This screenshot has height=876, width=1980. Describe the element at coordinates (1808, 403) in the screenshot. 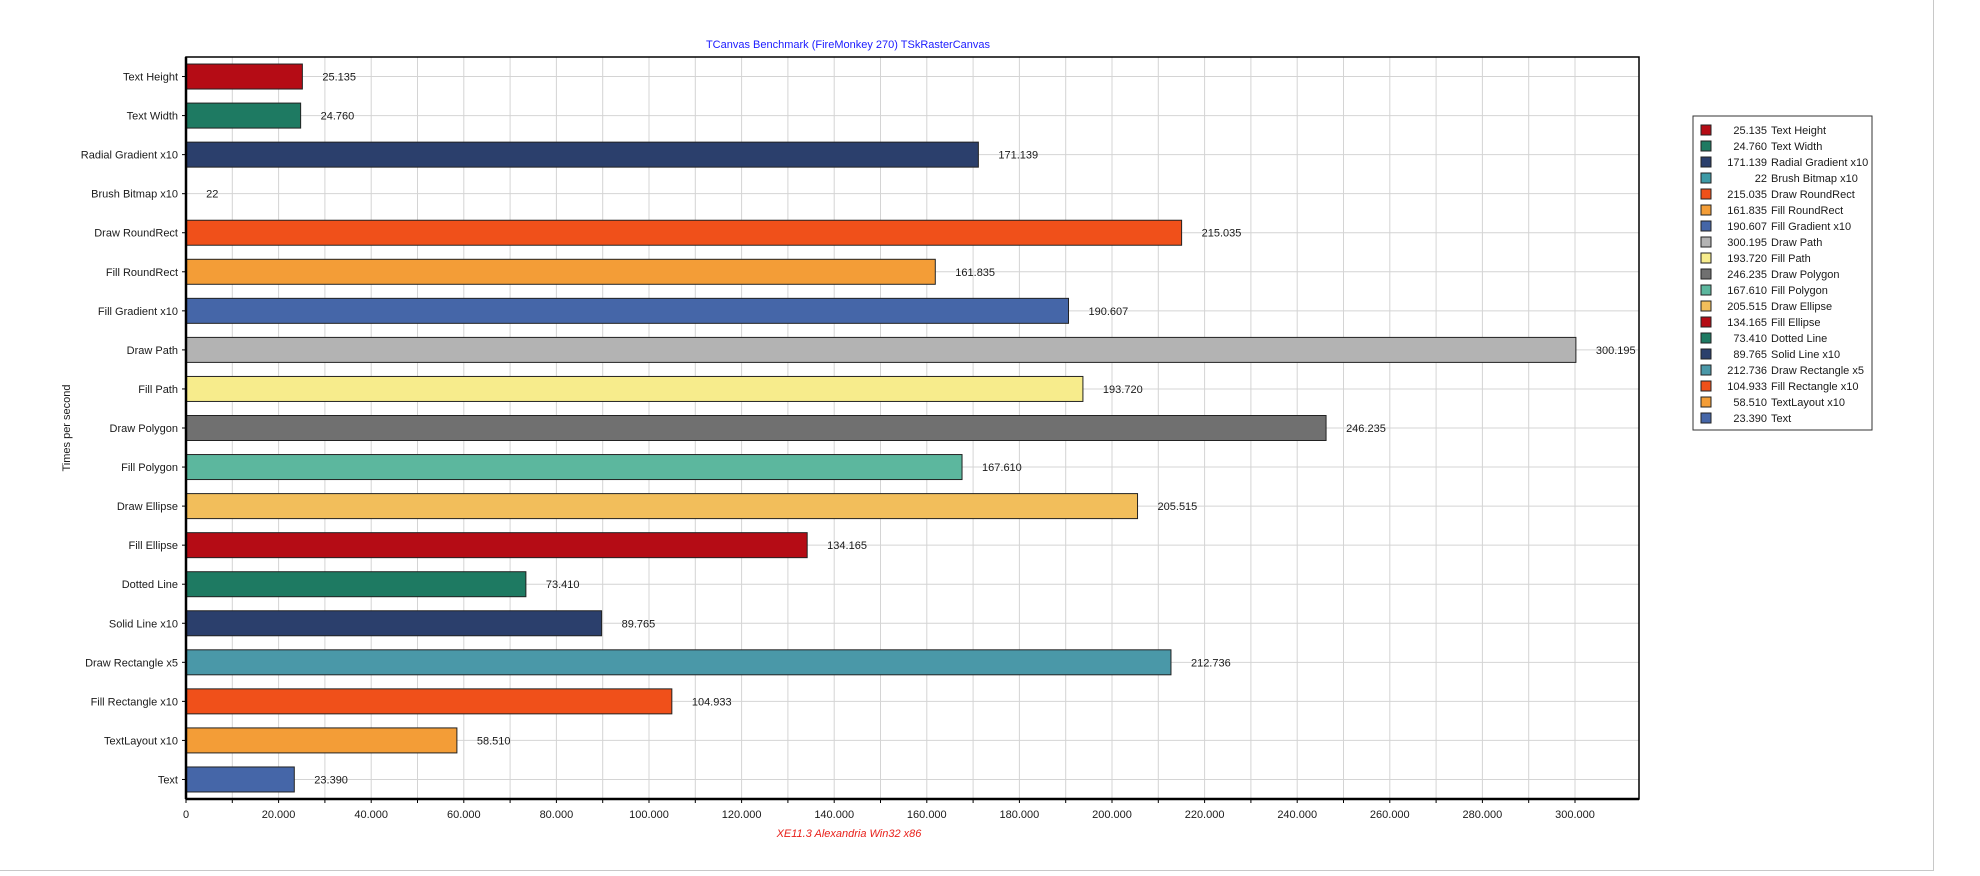

I see `legend-label: TextLayout x10` at that location.